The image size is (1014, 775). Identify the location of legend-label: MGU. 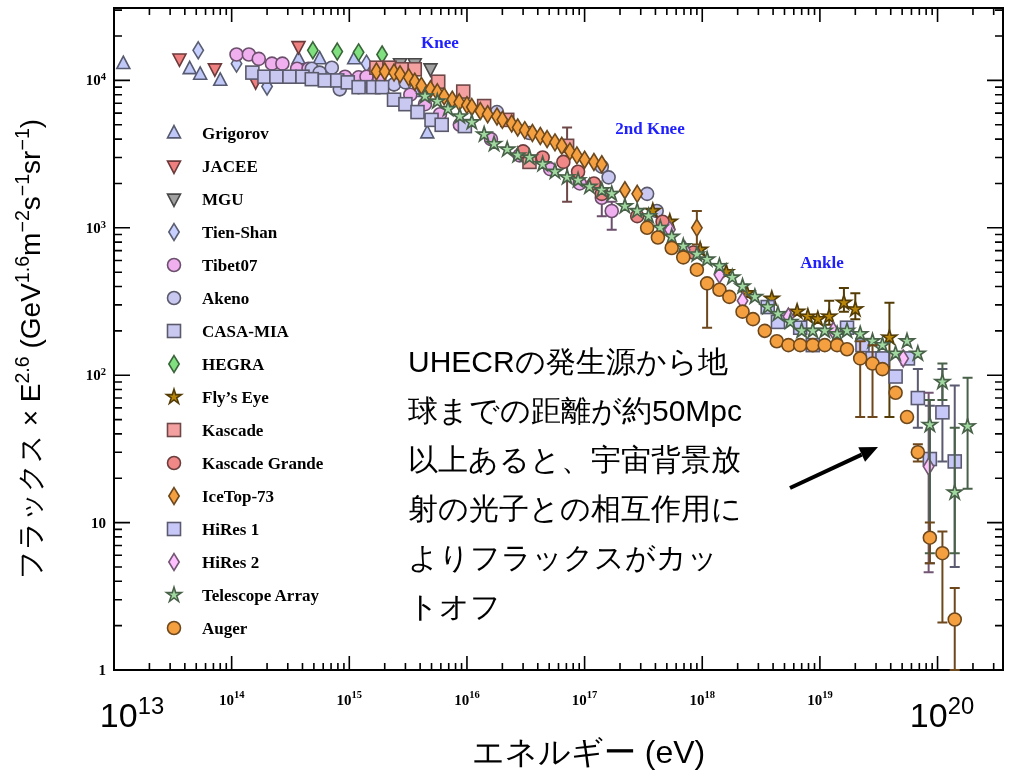
(223, 199).